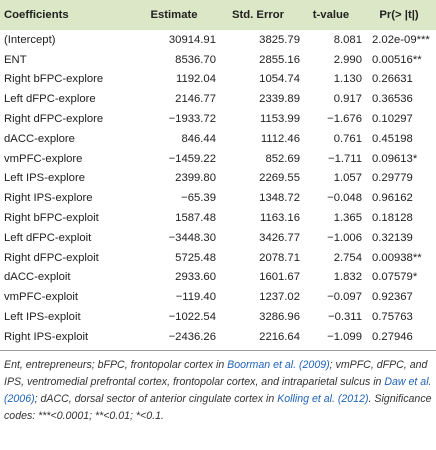  I want to click on cell: −1.006, so click(344, 237).